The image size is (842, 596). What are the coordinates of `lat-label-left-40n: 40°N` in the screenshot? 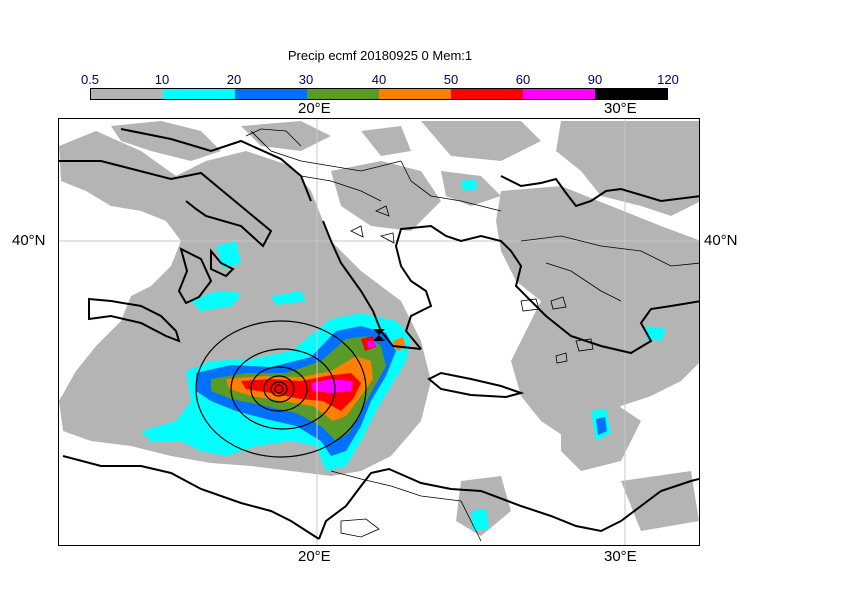 It's located at (29, 240).